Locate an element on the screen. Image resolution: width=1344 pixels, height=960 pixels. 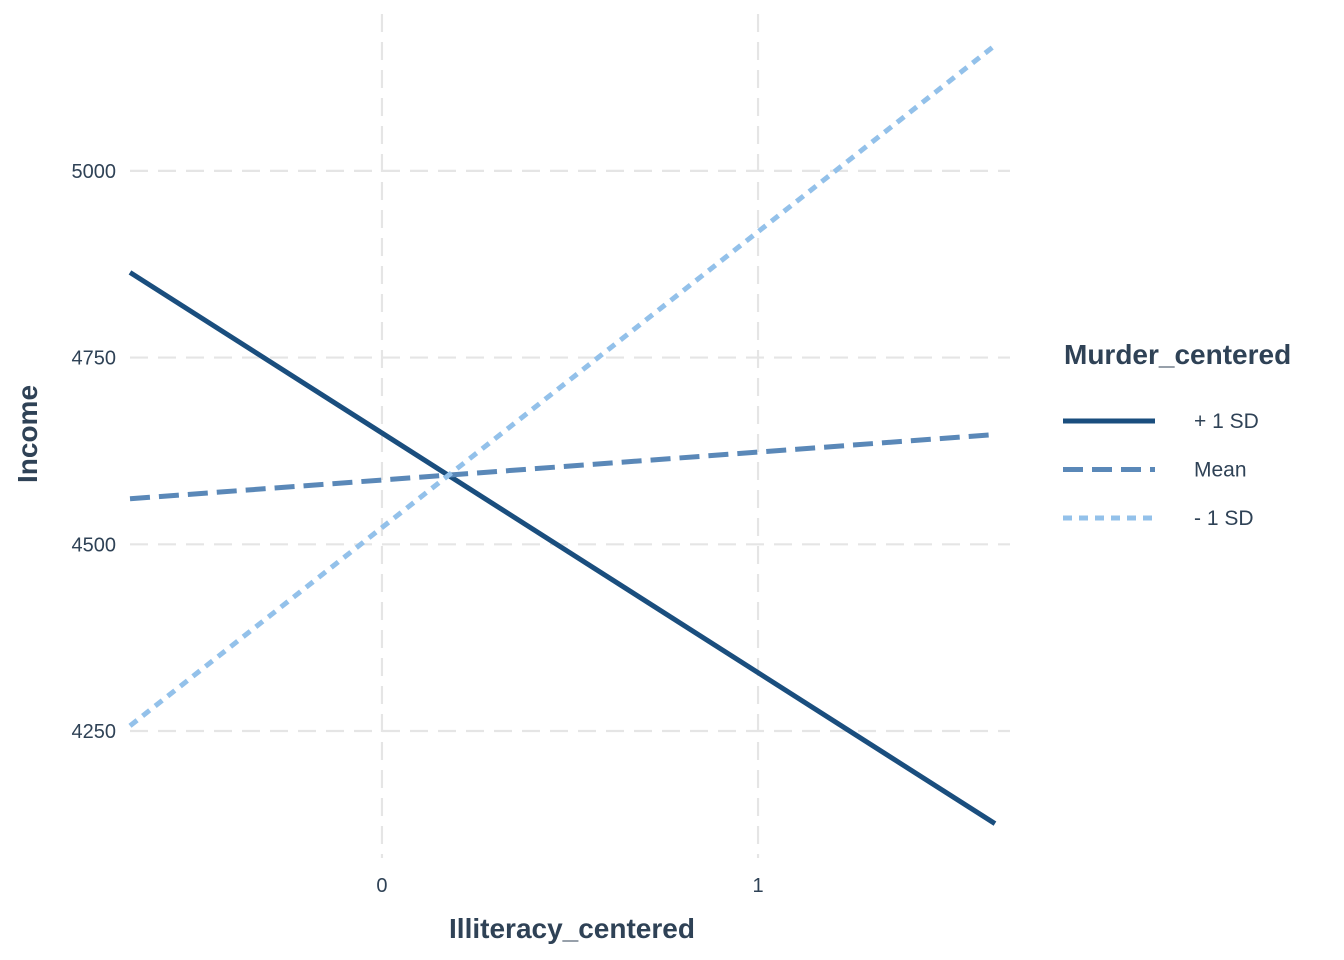
y-tick-label: 5000 is located at coordinates (94, 172).